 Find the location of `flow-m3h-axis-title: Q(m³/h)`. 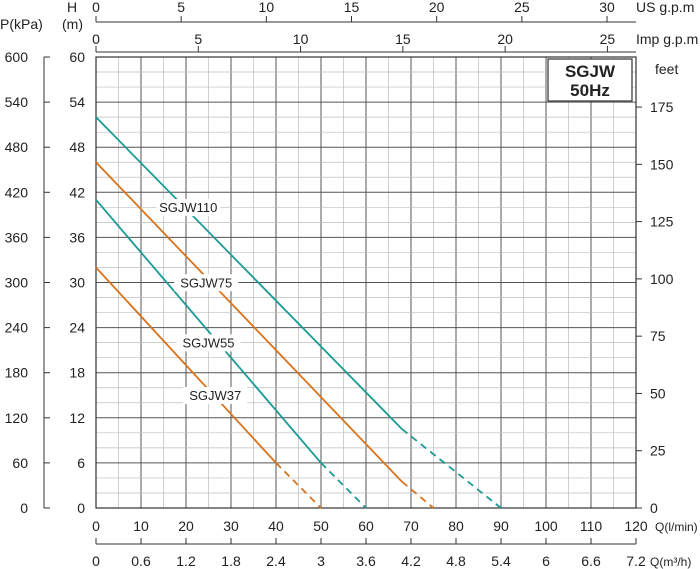

flow-m3h-axis-title: Q(m³/h) is located at coordinates (670, 562).